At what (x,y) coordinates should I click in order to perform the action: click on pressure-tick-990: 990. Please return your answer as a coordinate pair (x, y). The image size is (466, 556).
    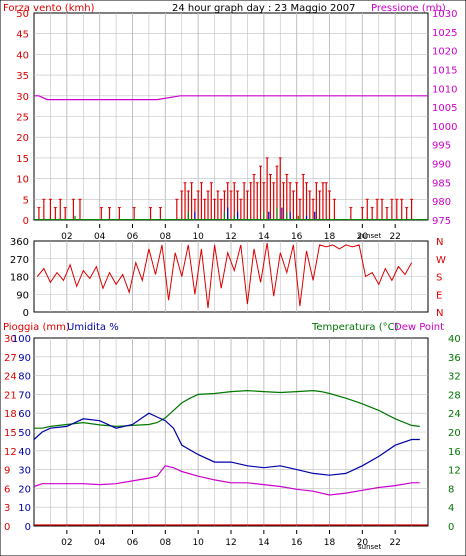
    Looking at the image, I should click on (441, 165).